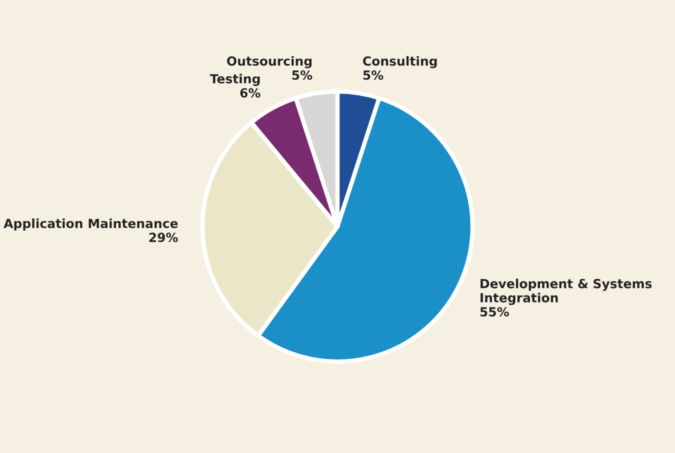 This screenshot has height=453, width=675. Describe the element at coordinates (269, 62) in the screenshot. I see `slice-label: Outsourcing` at that location.